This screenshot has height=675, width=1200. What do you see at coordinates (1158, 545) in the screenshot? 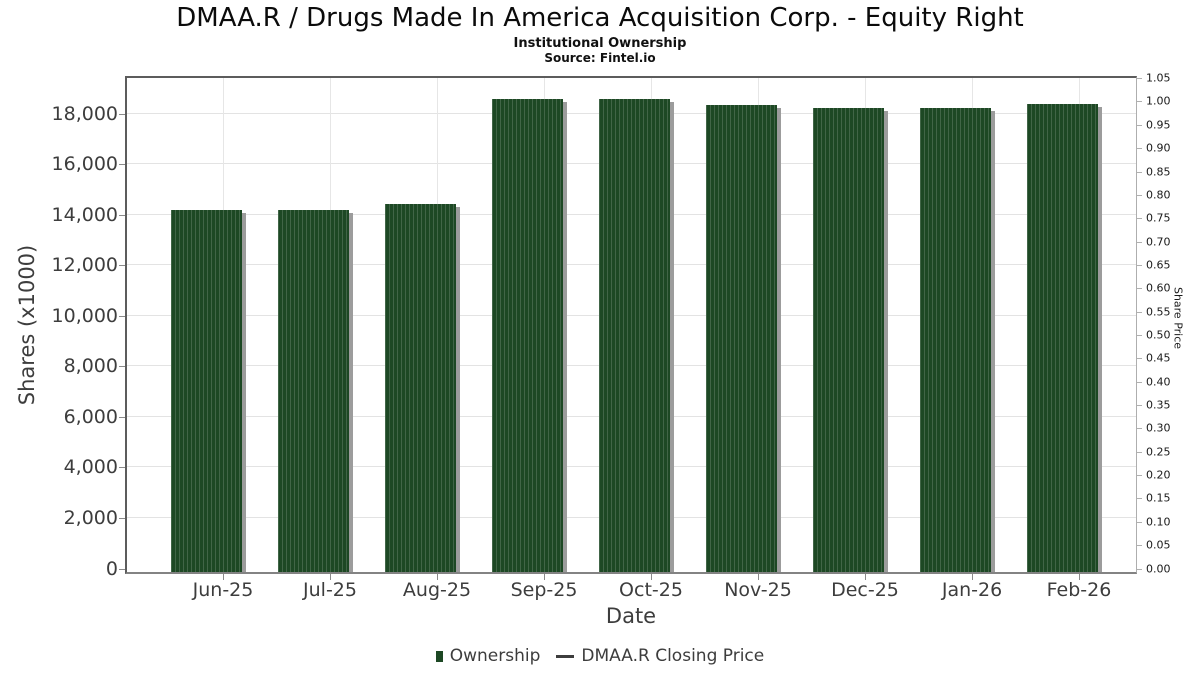
I see `right-axis-tick-label: 0.05` at bounding box center [1158, 545].